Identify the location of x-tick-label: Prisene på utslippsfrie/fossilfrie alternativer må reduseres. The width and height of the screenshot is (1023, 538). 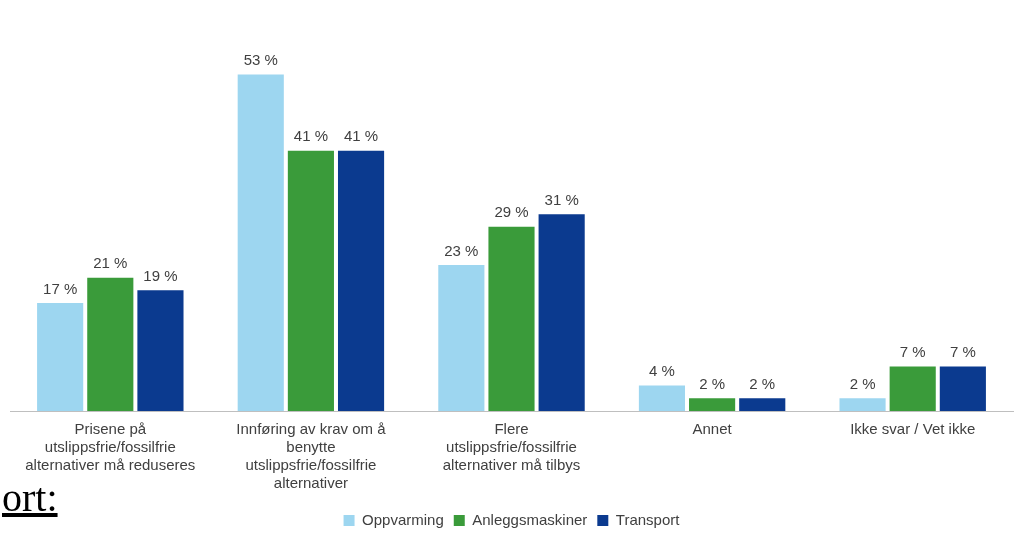
(110, 447).